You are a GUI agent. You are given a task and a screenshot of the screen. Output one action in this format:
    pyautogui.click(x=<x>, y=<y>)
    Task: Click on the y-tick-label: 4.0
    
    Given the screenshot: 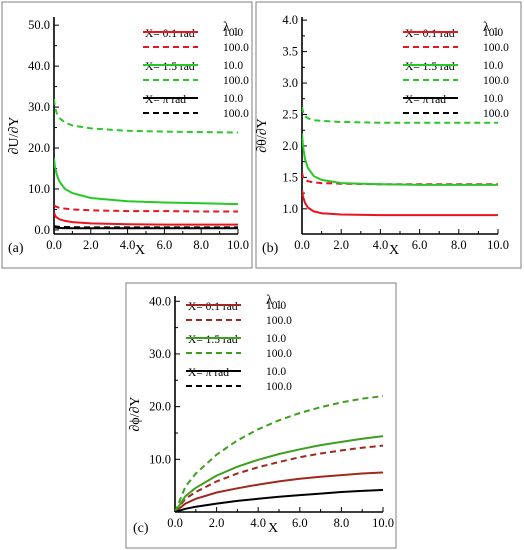 What is the action you would take?
    pyautogui.click(x=290, y=20)
    